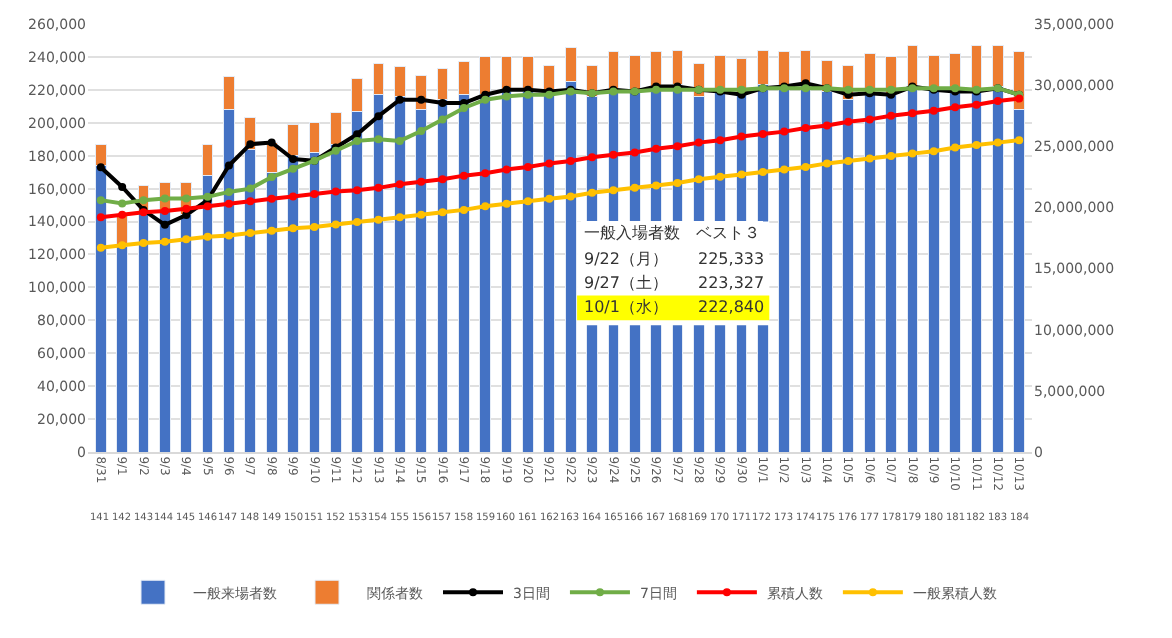  Describe the element at coordinates (731, 283) in the screenshot. I see `annotation: 223,327` at that location.